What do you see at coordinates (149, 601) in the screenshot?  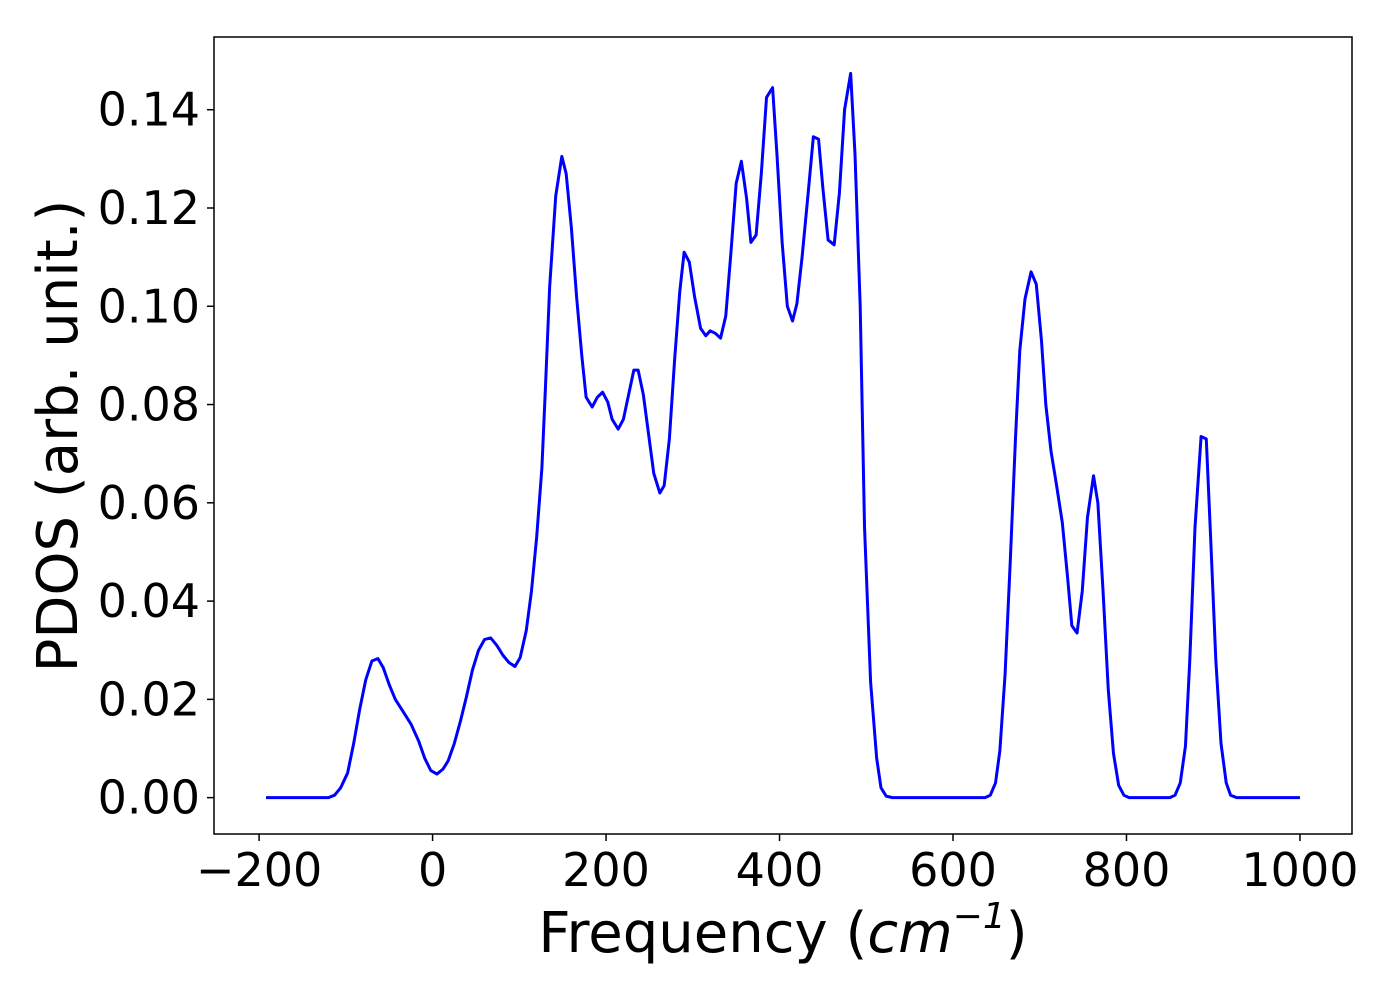 I see `y-tick-label: 0.04` at bounding box center [149, 601].